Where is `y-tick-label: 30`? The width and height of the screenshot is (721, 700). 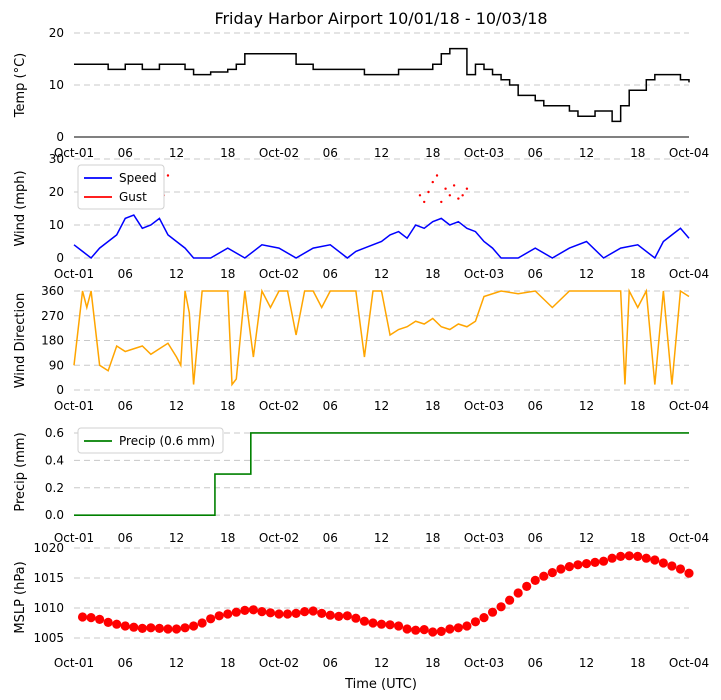
y-tick-label: 30 is located at coordinates (56, 159).